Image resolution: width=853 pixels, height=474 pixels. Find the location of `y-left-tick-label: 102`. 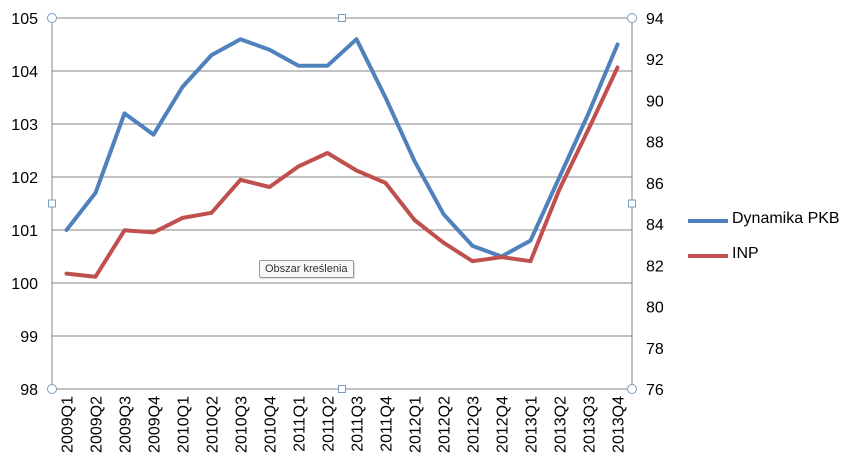

y-left-tick-label: 102 is located at coordinates (24, 178).